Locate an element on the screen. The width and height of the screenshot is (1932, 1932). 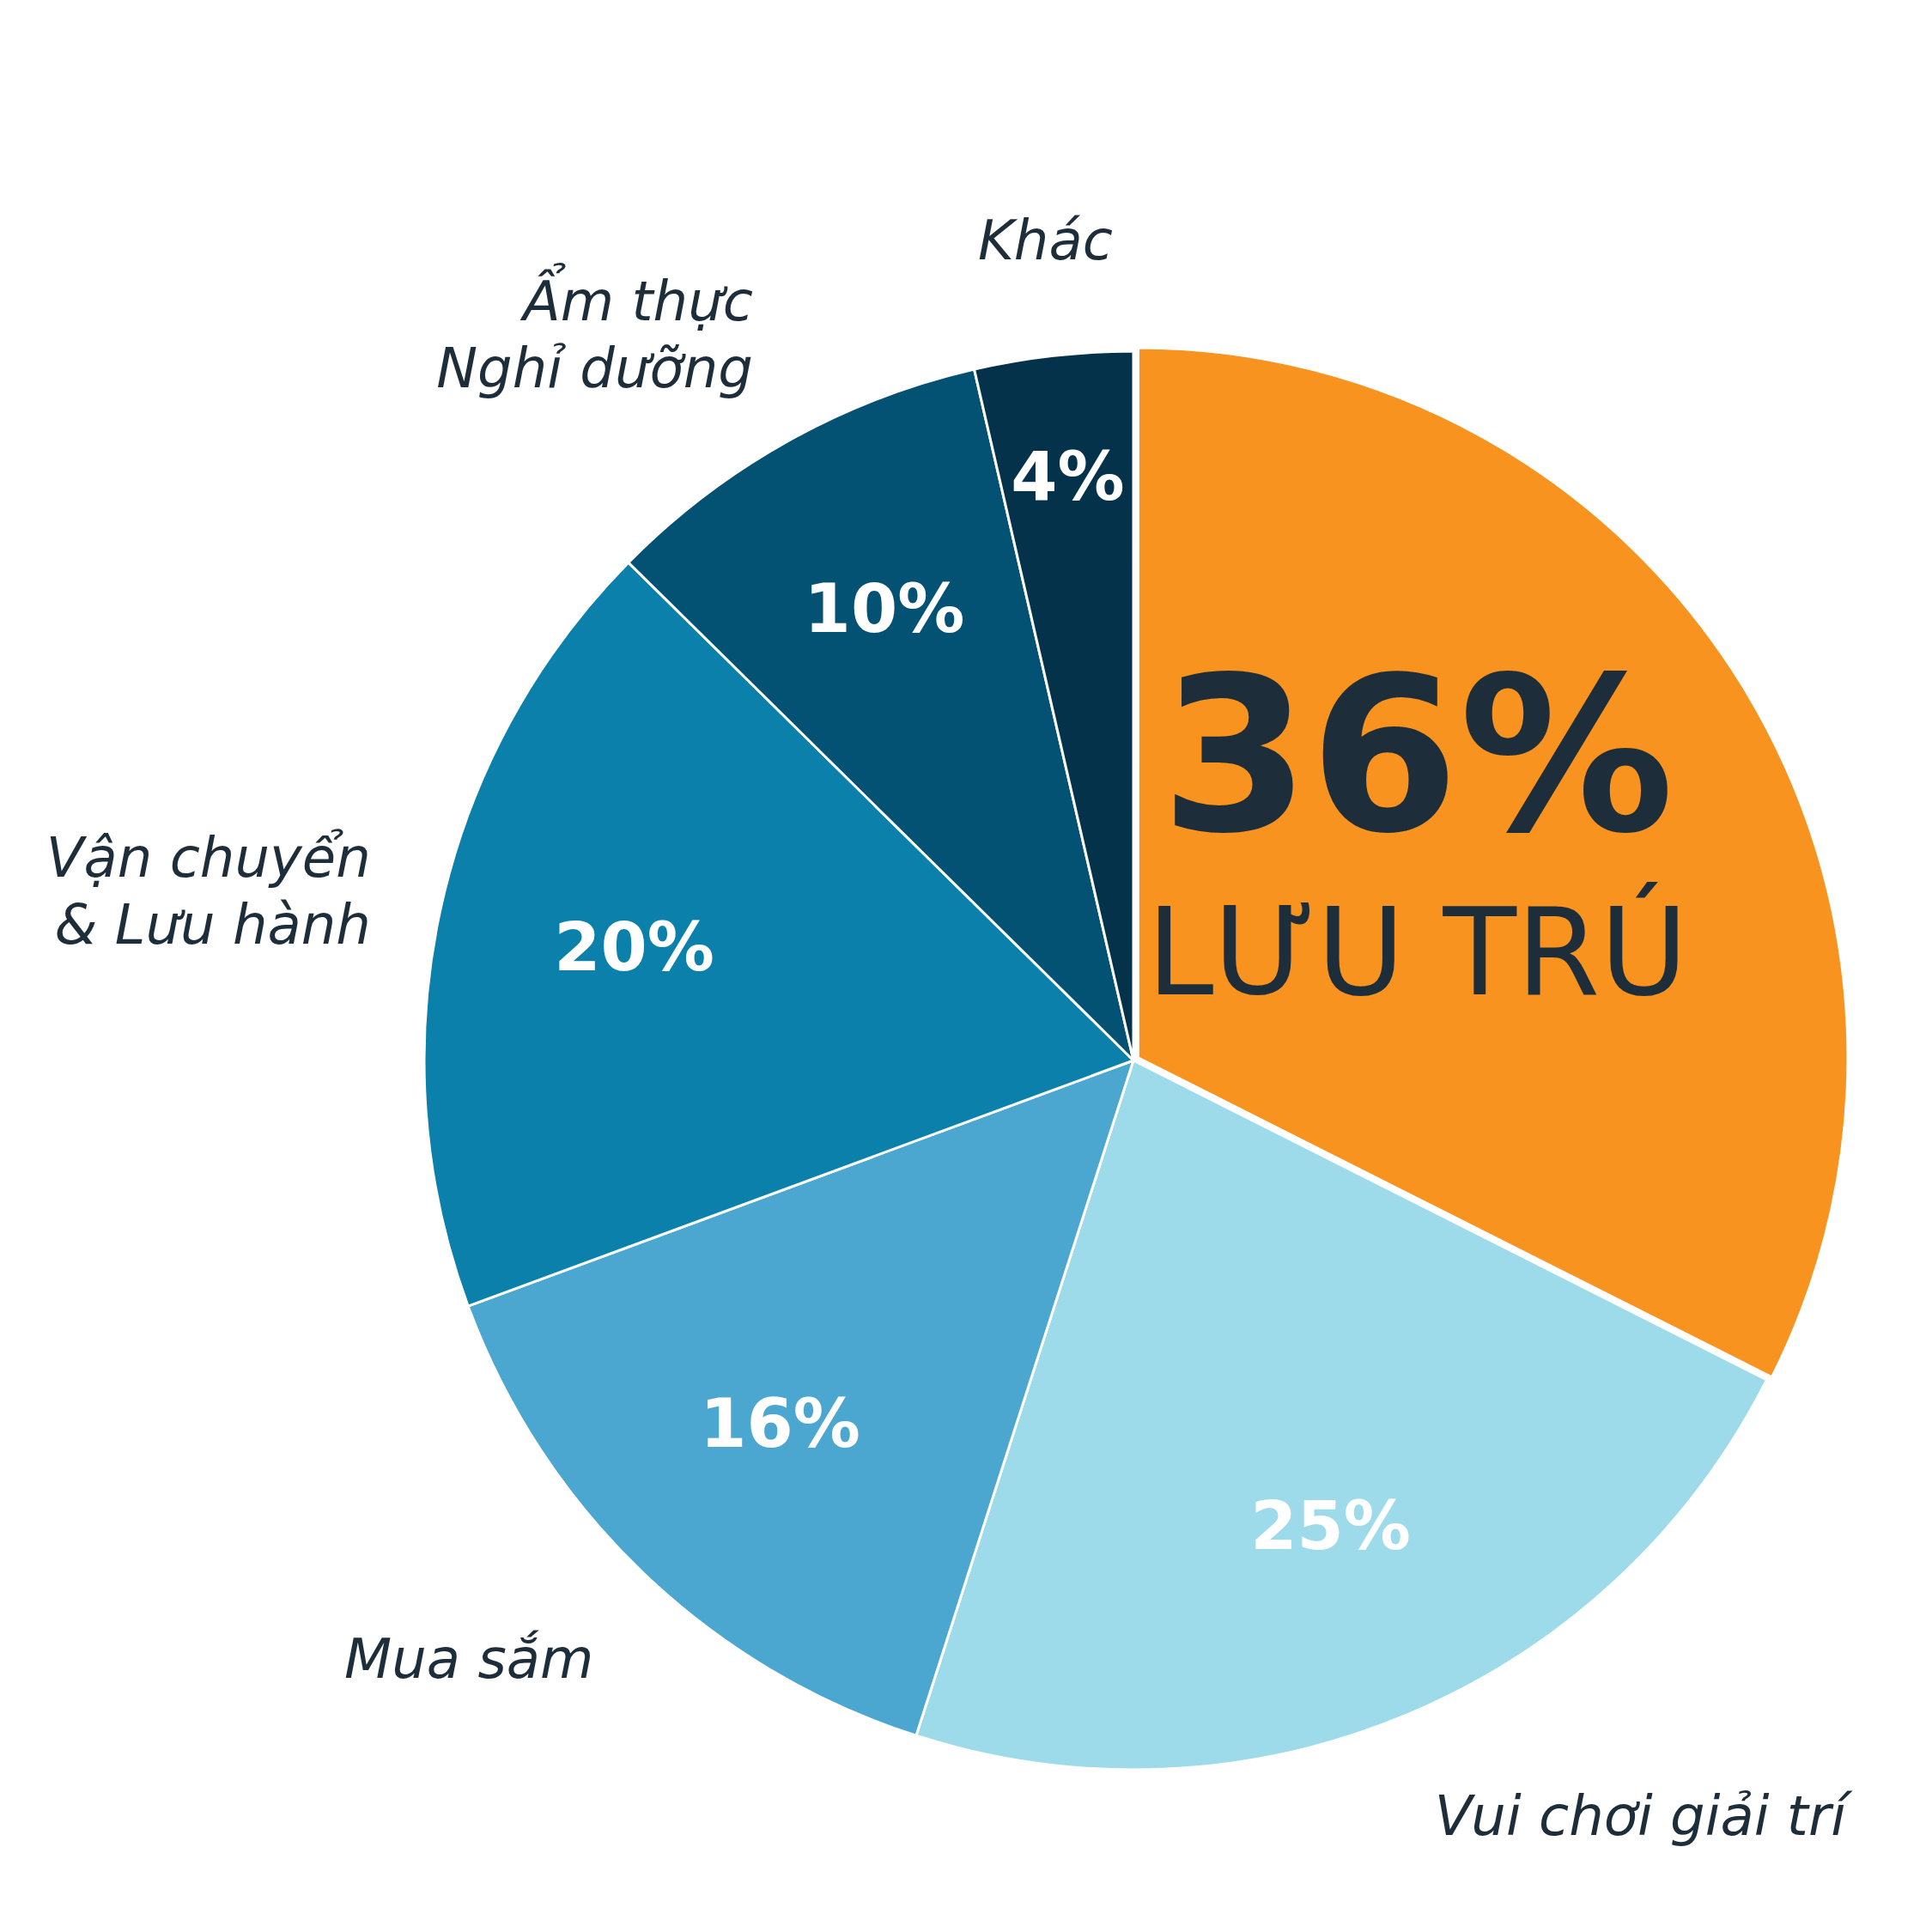
slice-label: Mua sắm is located at coordinates (469, 1660).